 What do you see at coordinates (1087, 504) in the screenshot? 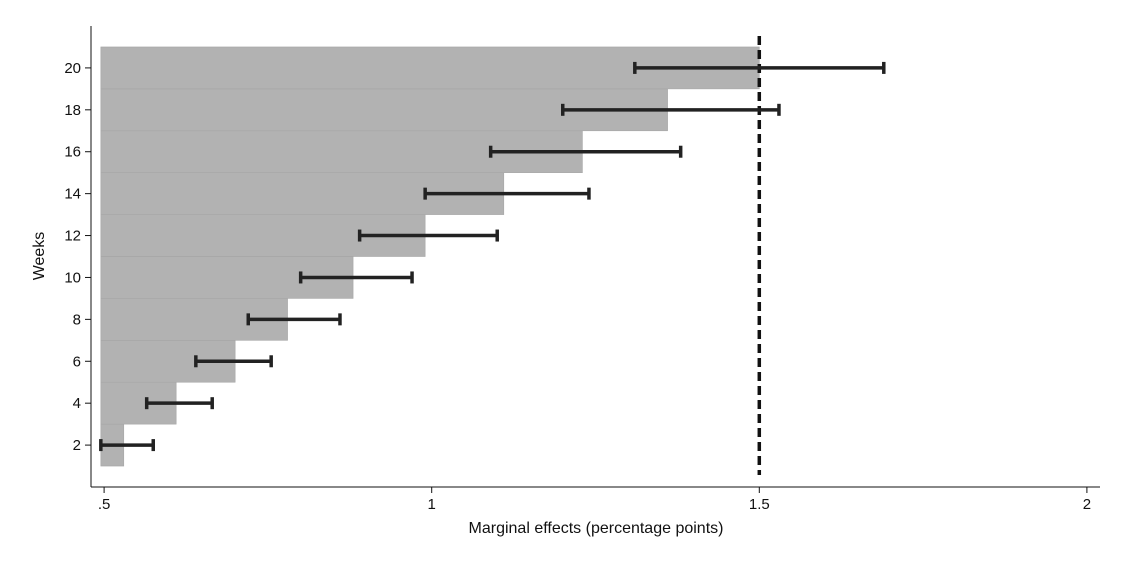
I see `x-tick-label-2: 2` at bounding box center [1087, 504].